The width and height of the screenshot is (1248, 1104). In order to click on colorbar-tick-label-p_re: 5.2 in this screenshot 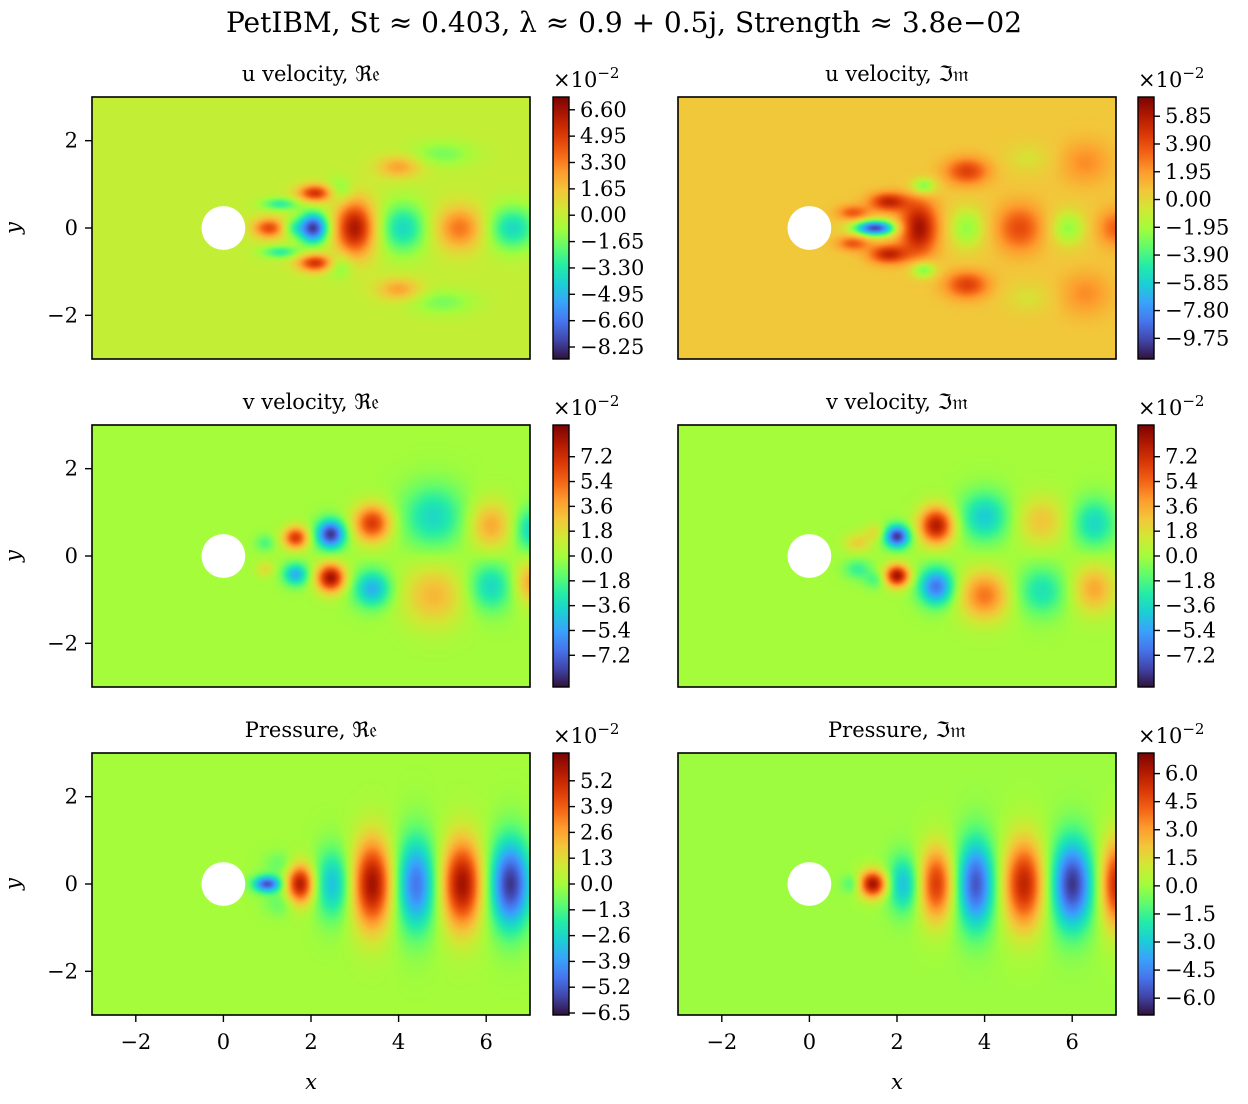, I will do `click(596, 781)`.